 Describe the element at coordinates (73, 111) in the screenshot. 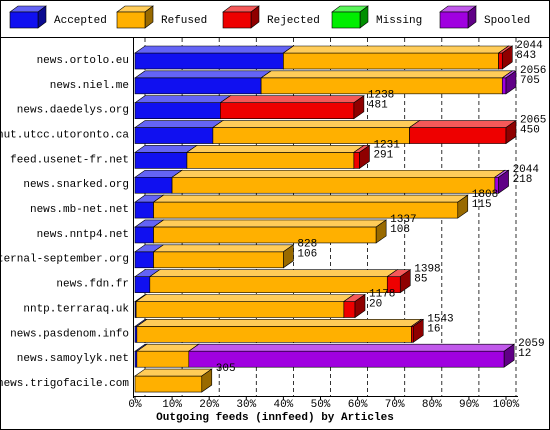

I see `y-tick-label: news.daedelys.org` at that location.